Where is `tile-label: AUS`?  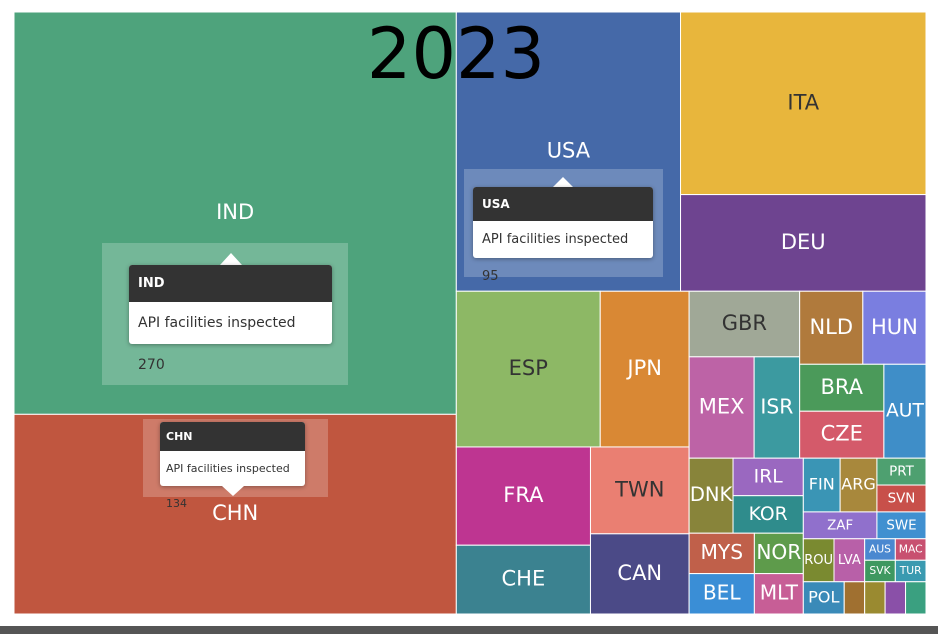 tile-label: AUS is located at coordinates (880, 549).